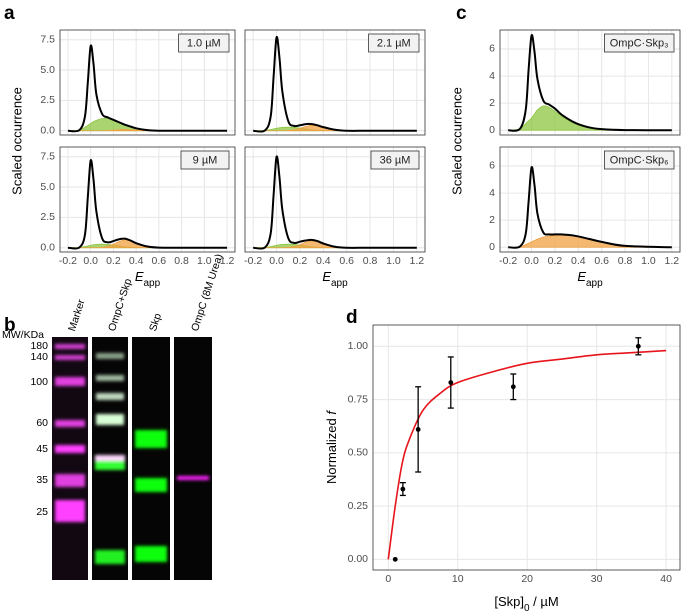 The image size is (685, 612). What do you see at coordinates (527, 607) in the screenshot?
I see `axis-label-part: 0` at bounding box center [527, 607].